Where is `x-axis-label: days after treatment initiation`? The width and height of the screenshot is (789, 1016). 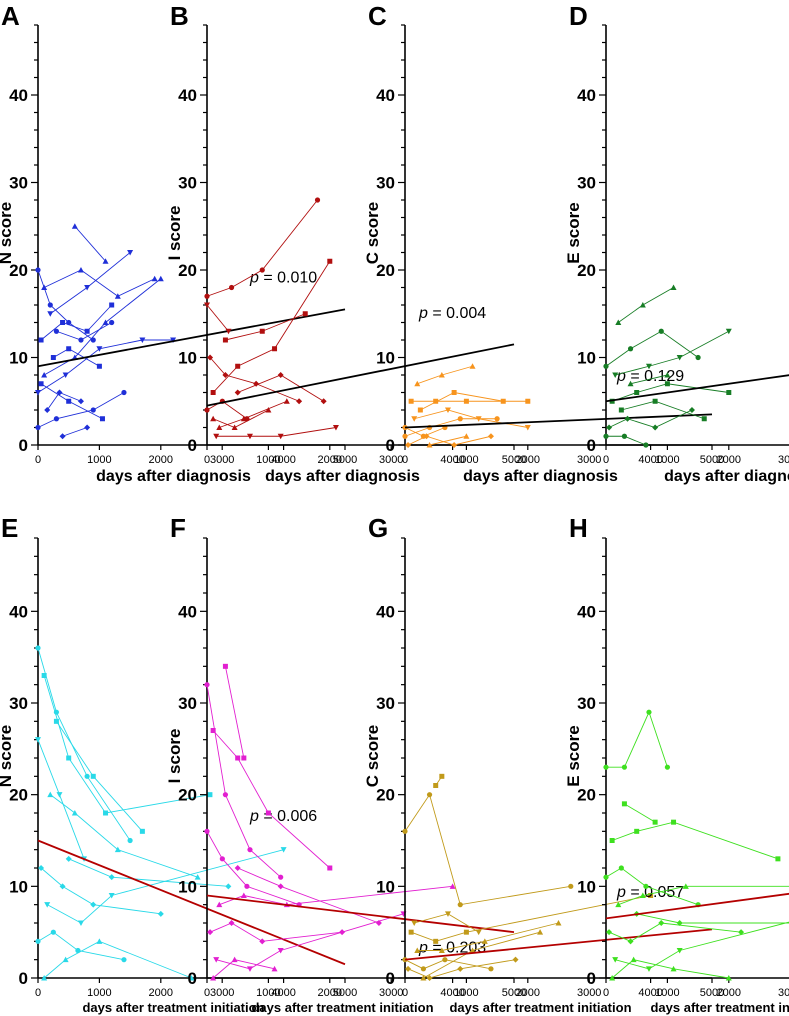 x-axis-label: days after treatment initiation is located at coordinates (540, 1007).